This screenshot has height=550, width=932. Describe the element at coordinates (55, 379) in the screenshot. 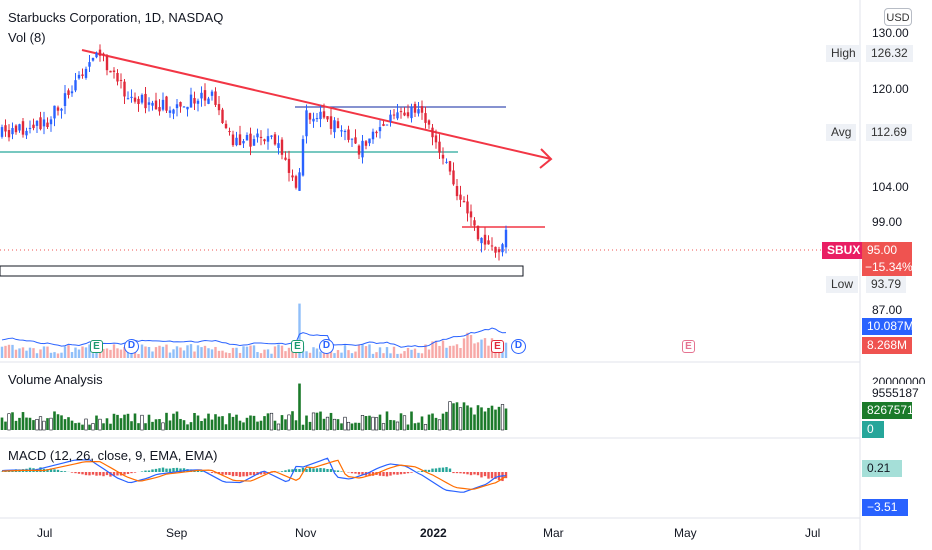

I see `volume-analysis-title: Volume Analysis` at that location.